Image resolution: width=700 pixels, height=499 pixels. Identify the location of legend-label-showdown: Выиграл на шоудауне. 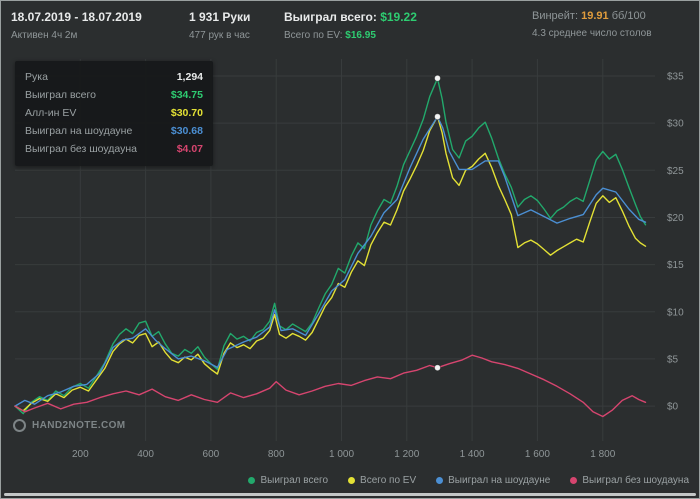
(499, 480).